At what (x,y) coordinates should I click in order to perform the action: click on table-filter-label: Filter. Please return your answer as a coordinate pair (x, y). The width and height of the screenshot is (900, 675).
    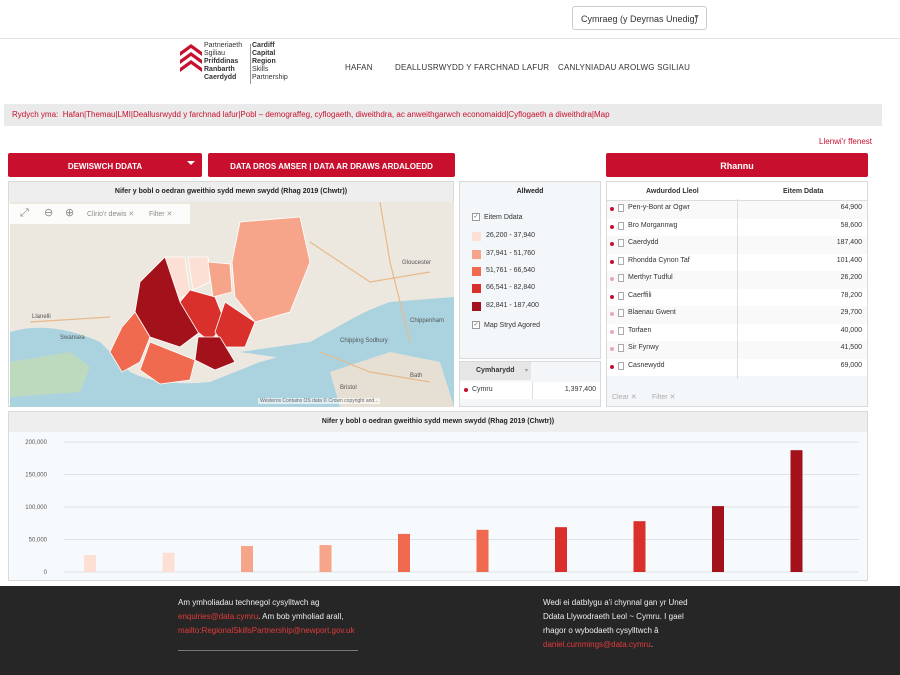
    Looking at the image, I should click on (660, 397).